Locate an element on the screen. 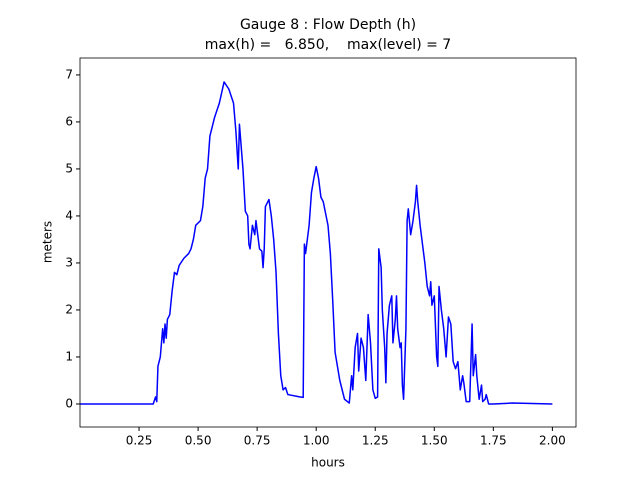  chart-title: Gauge 8 : Flow Depth (h) is located at coordinates (328, 25).